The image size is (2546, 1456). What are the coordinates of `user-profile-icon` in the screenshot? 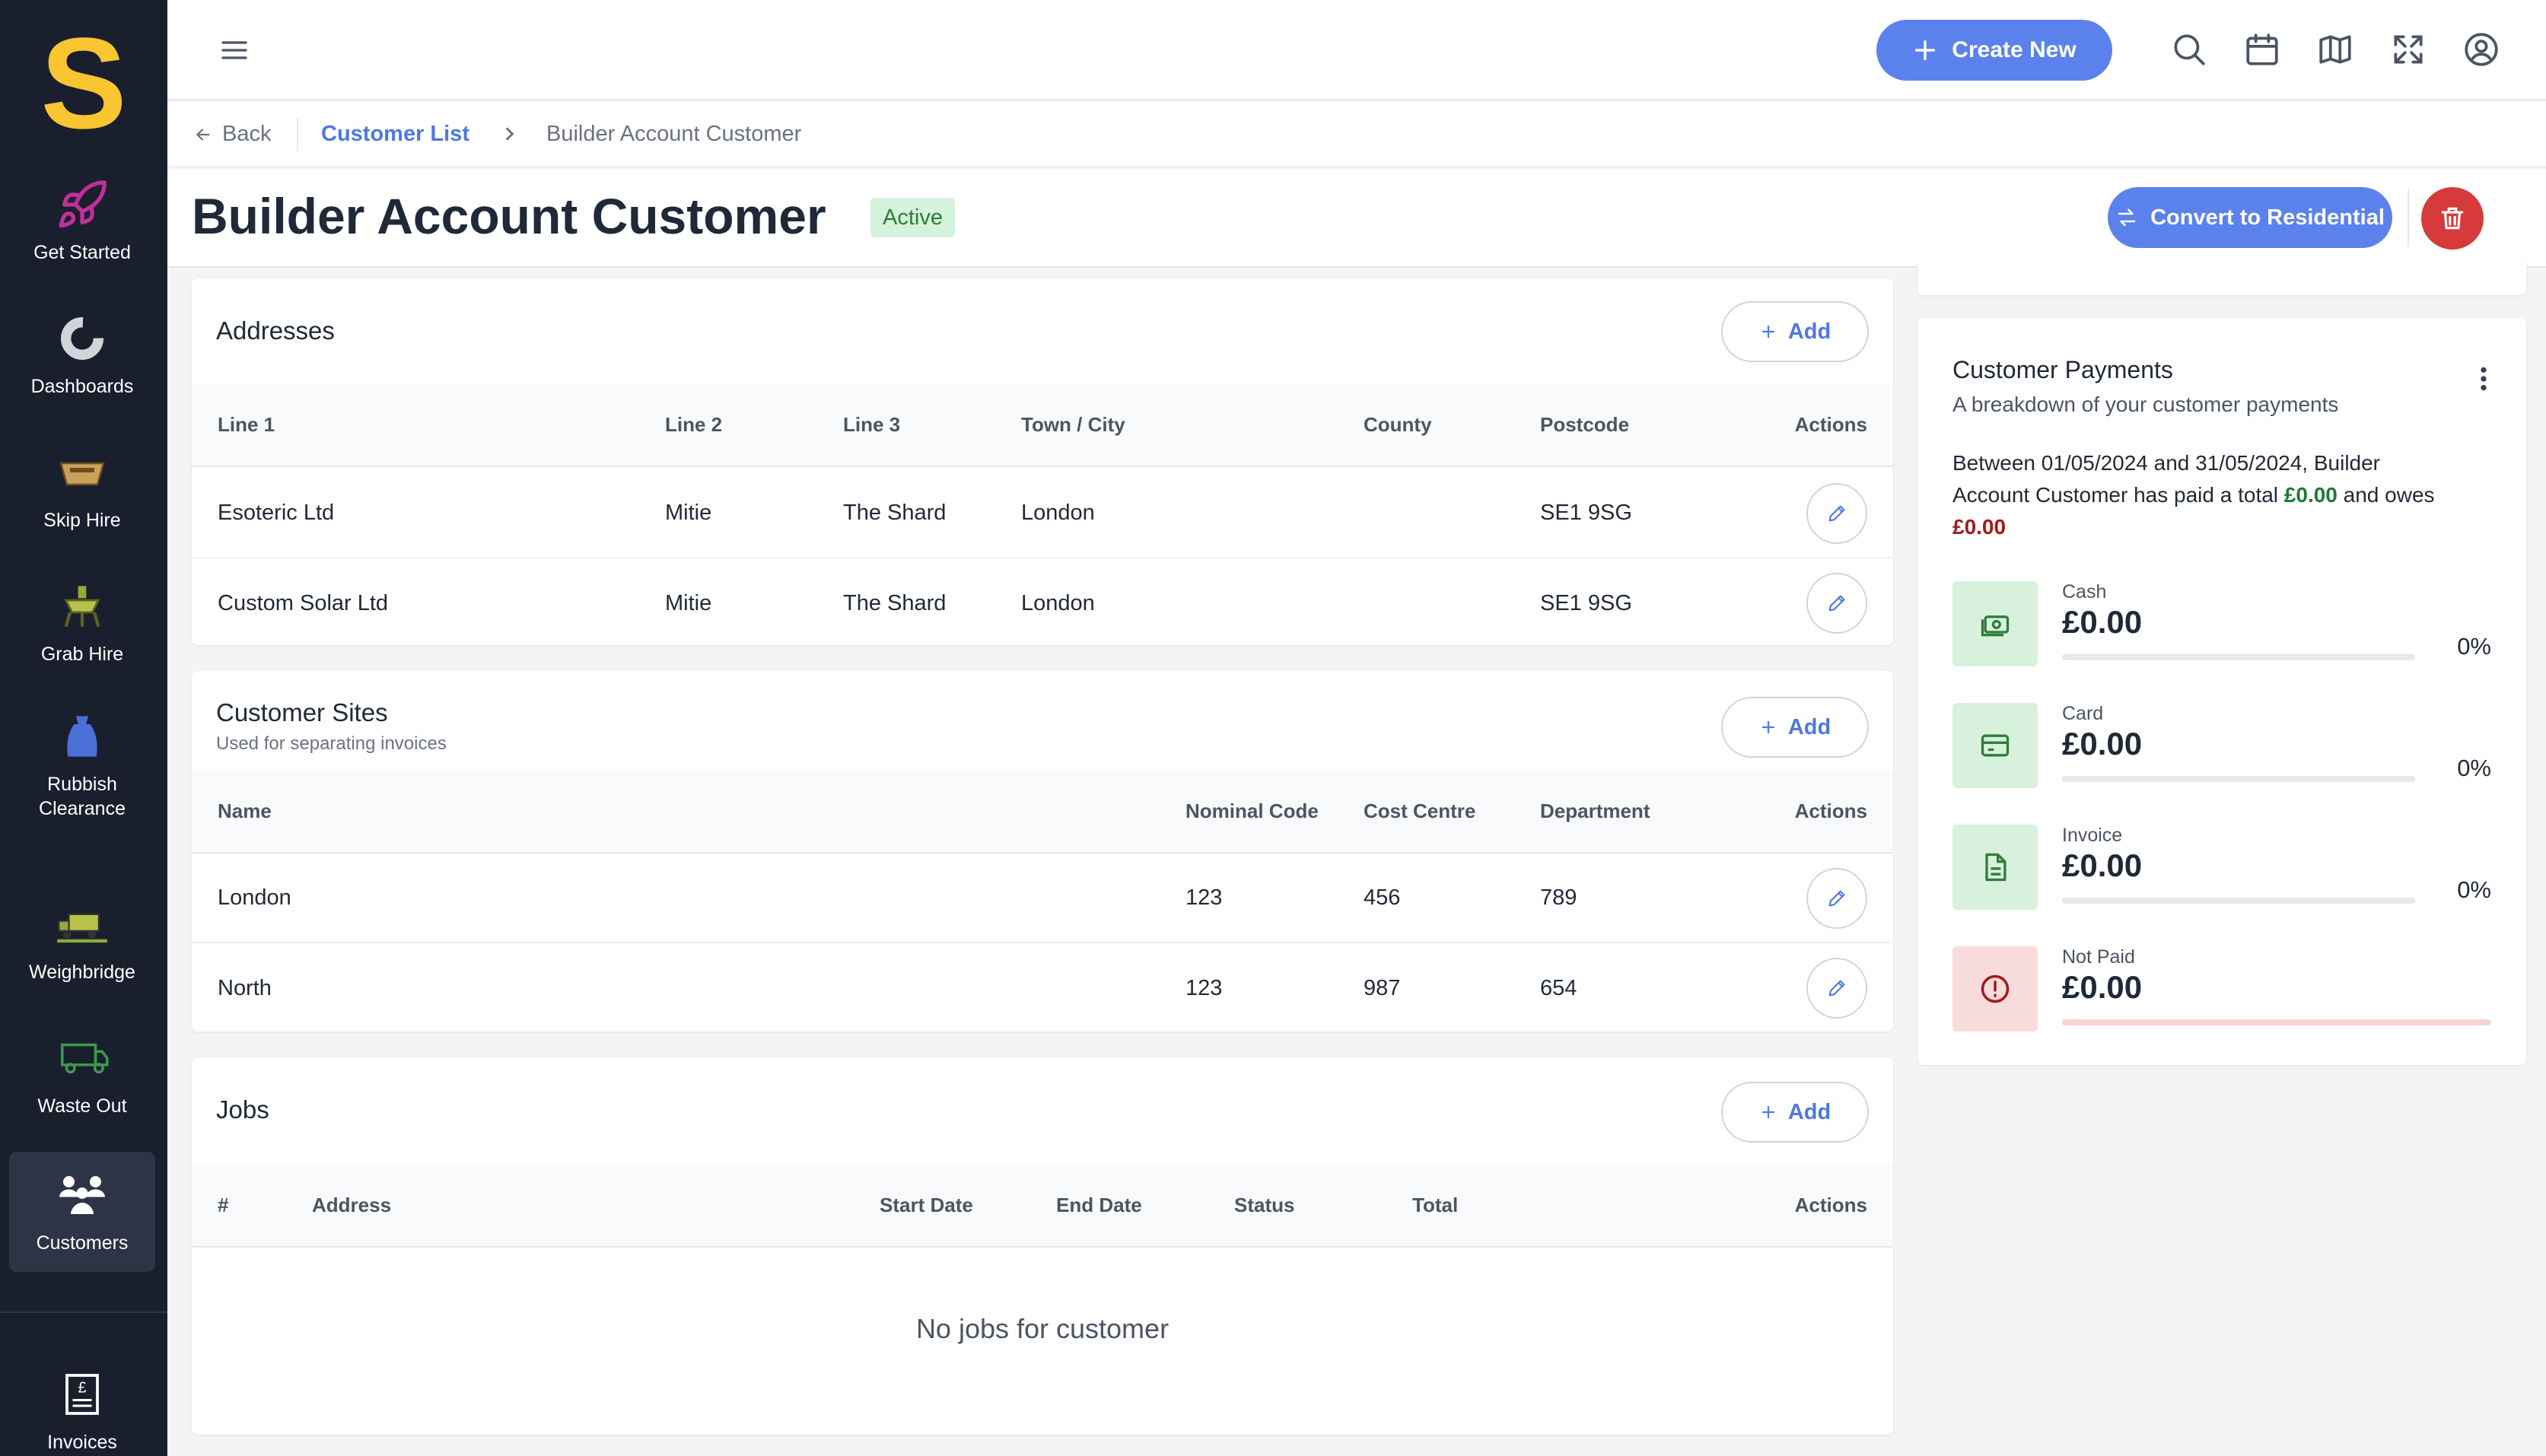 It's located at (2481, 49).